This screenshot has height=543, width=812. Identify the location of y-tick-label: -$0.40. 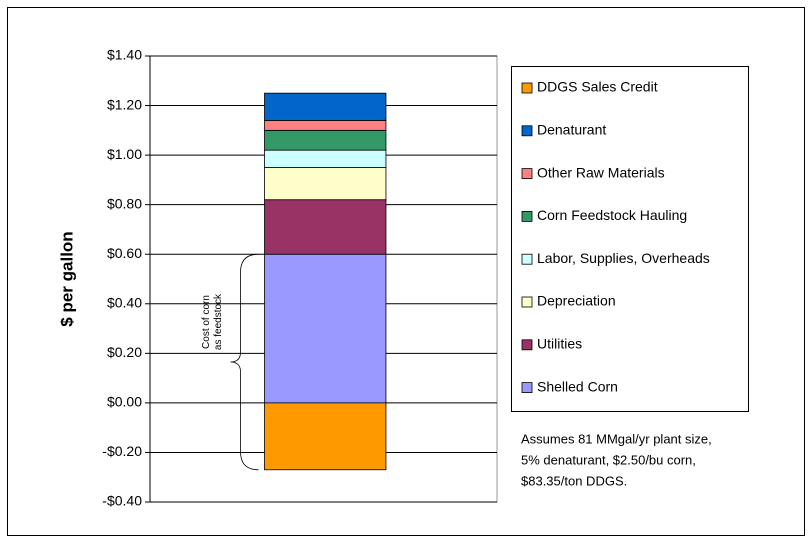
(122, 501).